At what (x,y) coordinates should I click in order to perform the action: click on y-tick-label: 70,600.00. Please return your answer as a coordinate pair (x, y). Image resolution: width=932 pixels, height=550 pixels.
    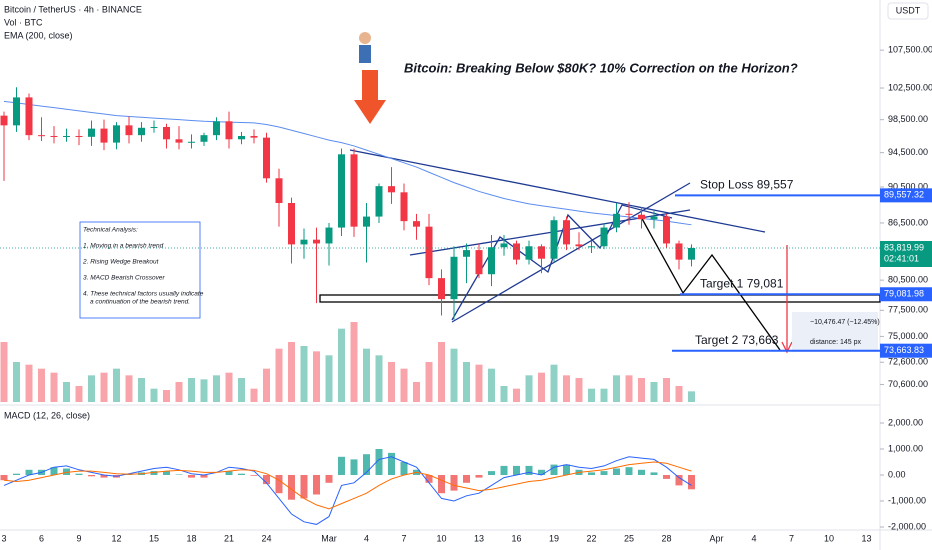
    Looking at the image, I should click on (908, 384).